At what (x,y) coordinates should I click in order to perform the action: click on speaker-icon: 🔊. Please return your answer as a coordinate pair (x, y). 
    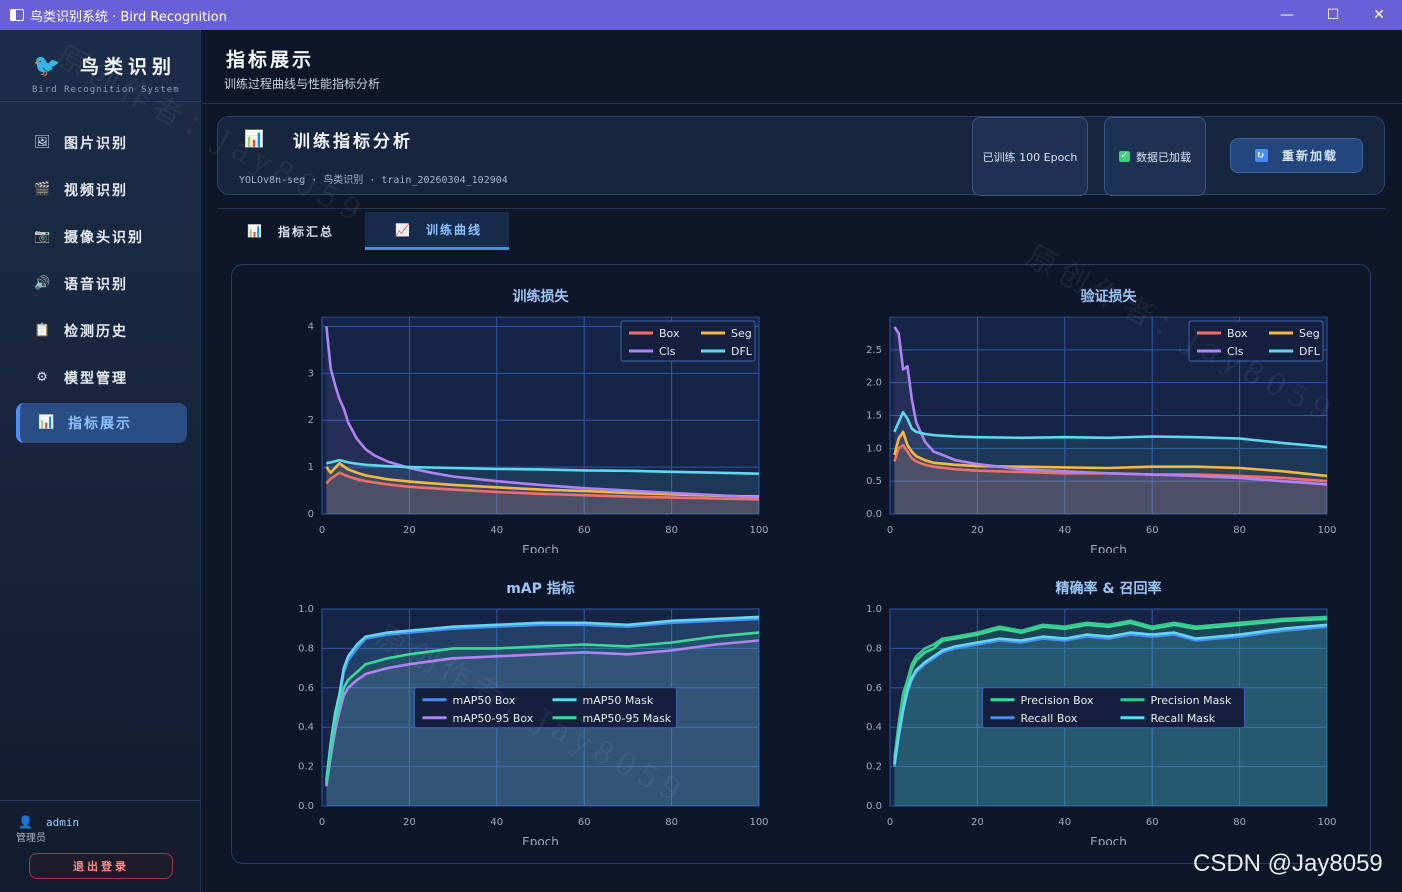
    Looking at the image, I should click on (42, 283).